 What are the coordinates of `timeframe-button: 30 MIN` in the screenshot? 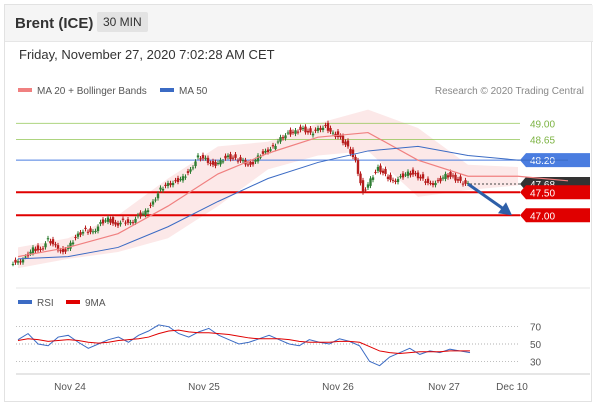 It's located at (122, 22).